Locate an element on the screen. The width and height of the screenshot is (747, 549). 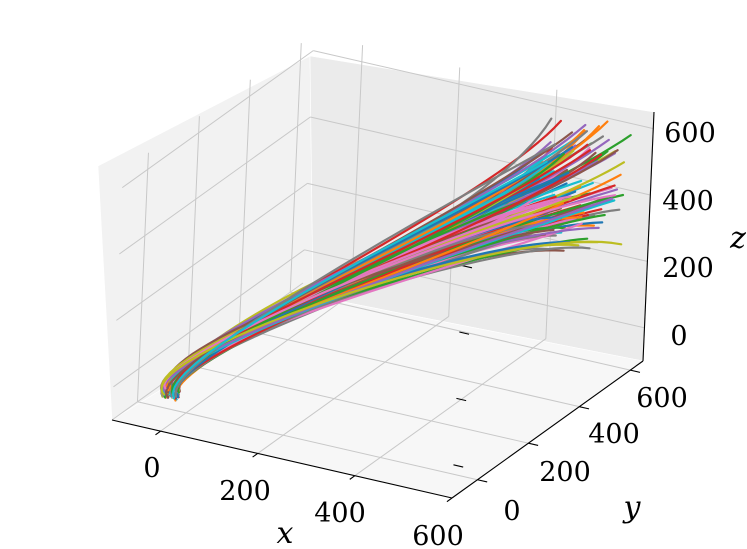
y-tick-label: 600 is located at coordinates (662, 398).